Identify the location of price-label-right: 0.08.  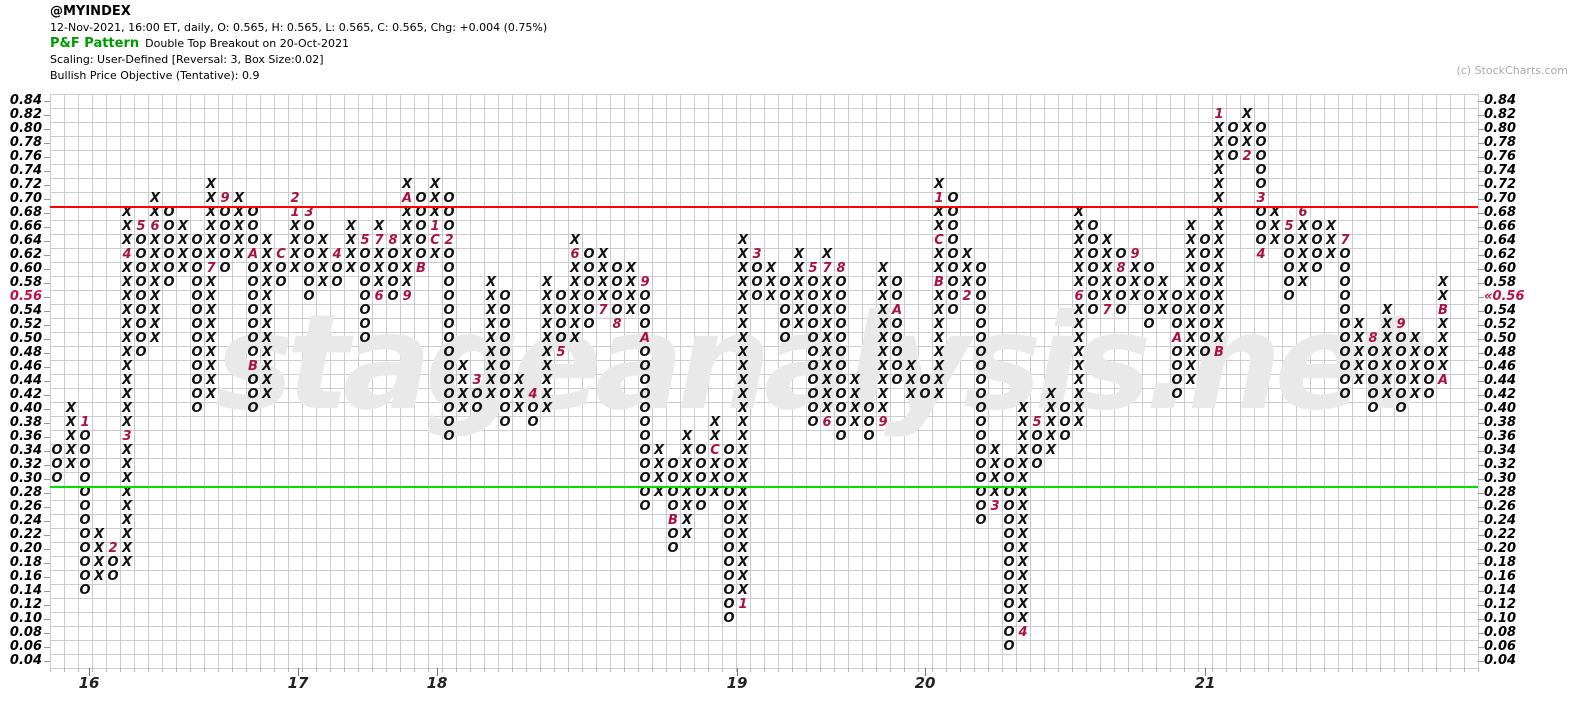
(1500, 632).